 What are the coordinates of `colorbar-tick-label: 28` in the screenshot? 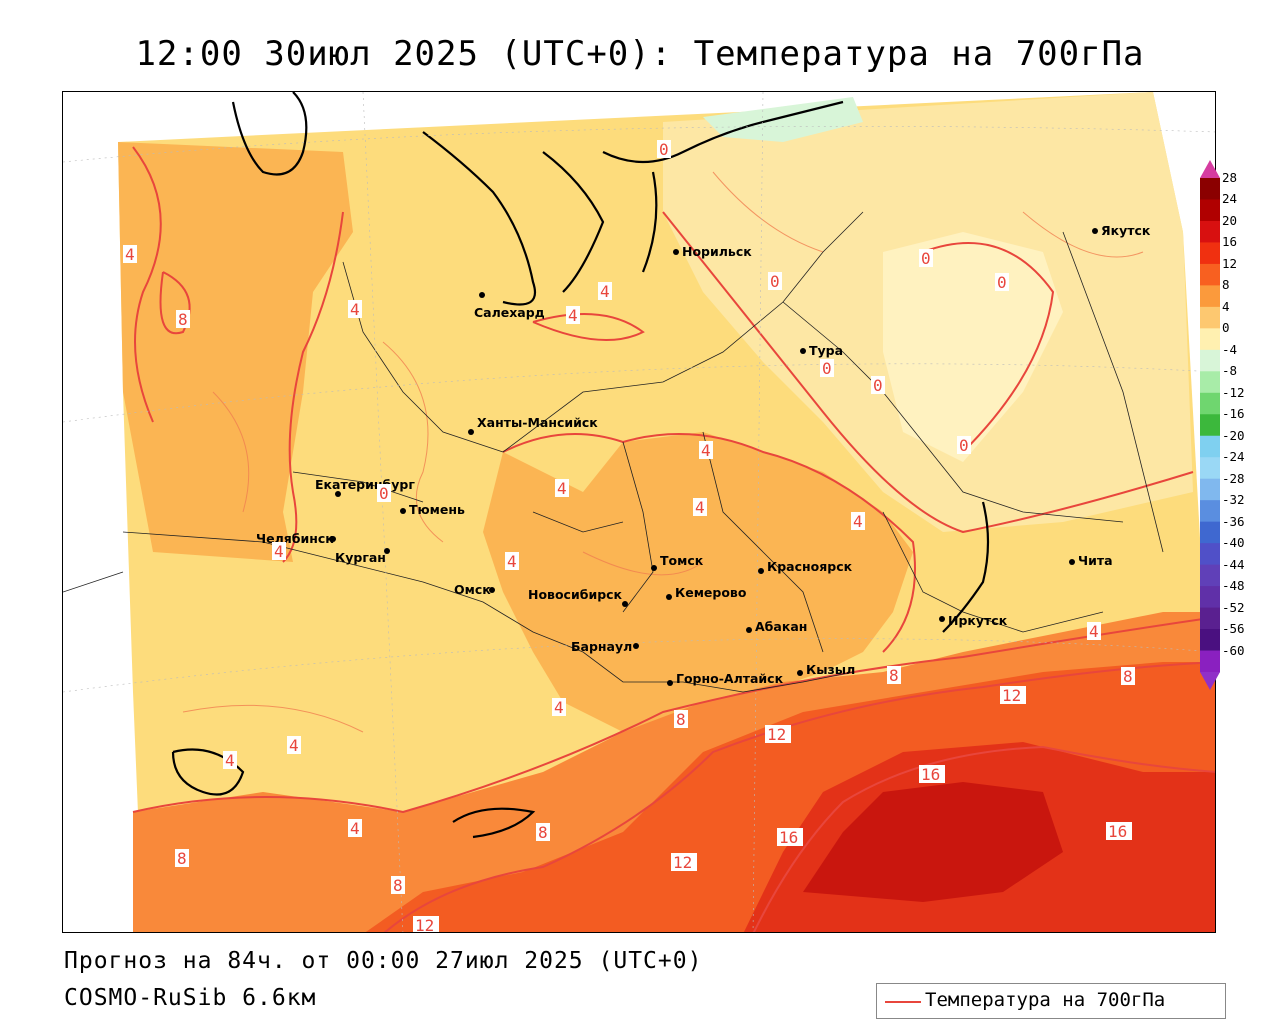 It's located at (1230, 177).